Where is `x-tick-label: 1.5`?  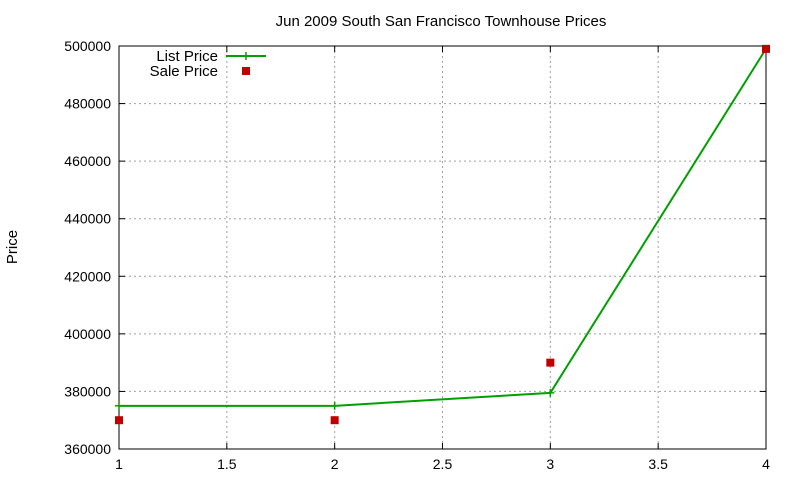
x-tick-label: 1.5 is located at coordinates (227, 464).